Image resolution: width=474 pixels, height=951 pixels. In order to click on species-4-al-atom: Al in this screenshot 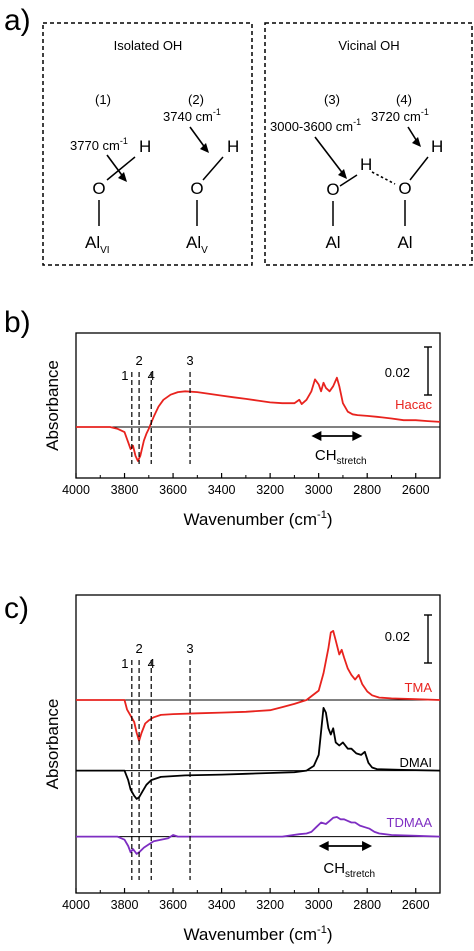, I will do `click(404, 242)`.